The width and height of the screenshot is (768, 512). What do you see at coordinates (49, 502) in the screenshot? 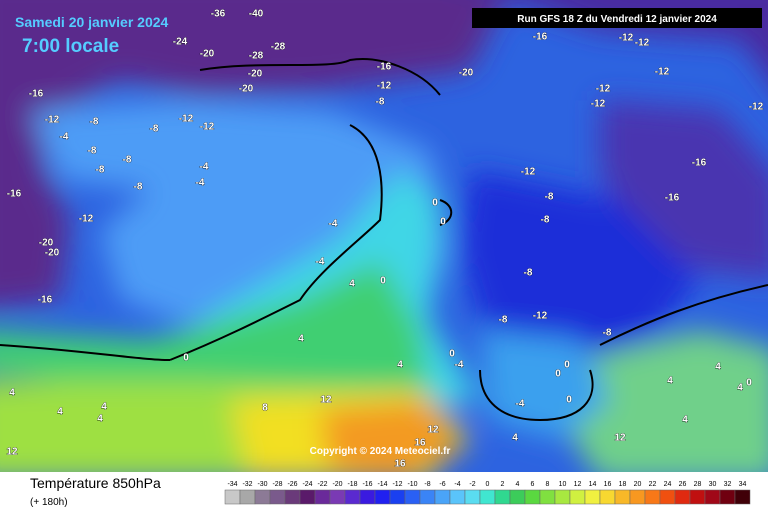
I see `legend-subtitle: (+ 180h)` at bounding box center [49, 502].